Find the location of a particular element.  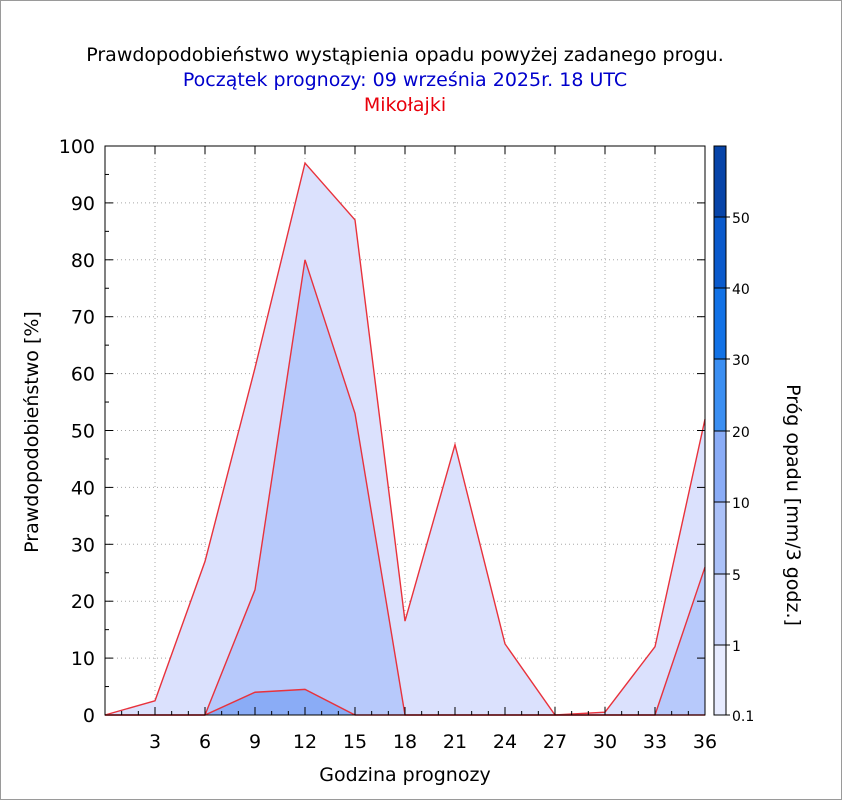

y-tick-label: 100 is located at coordinates (77, 147).